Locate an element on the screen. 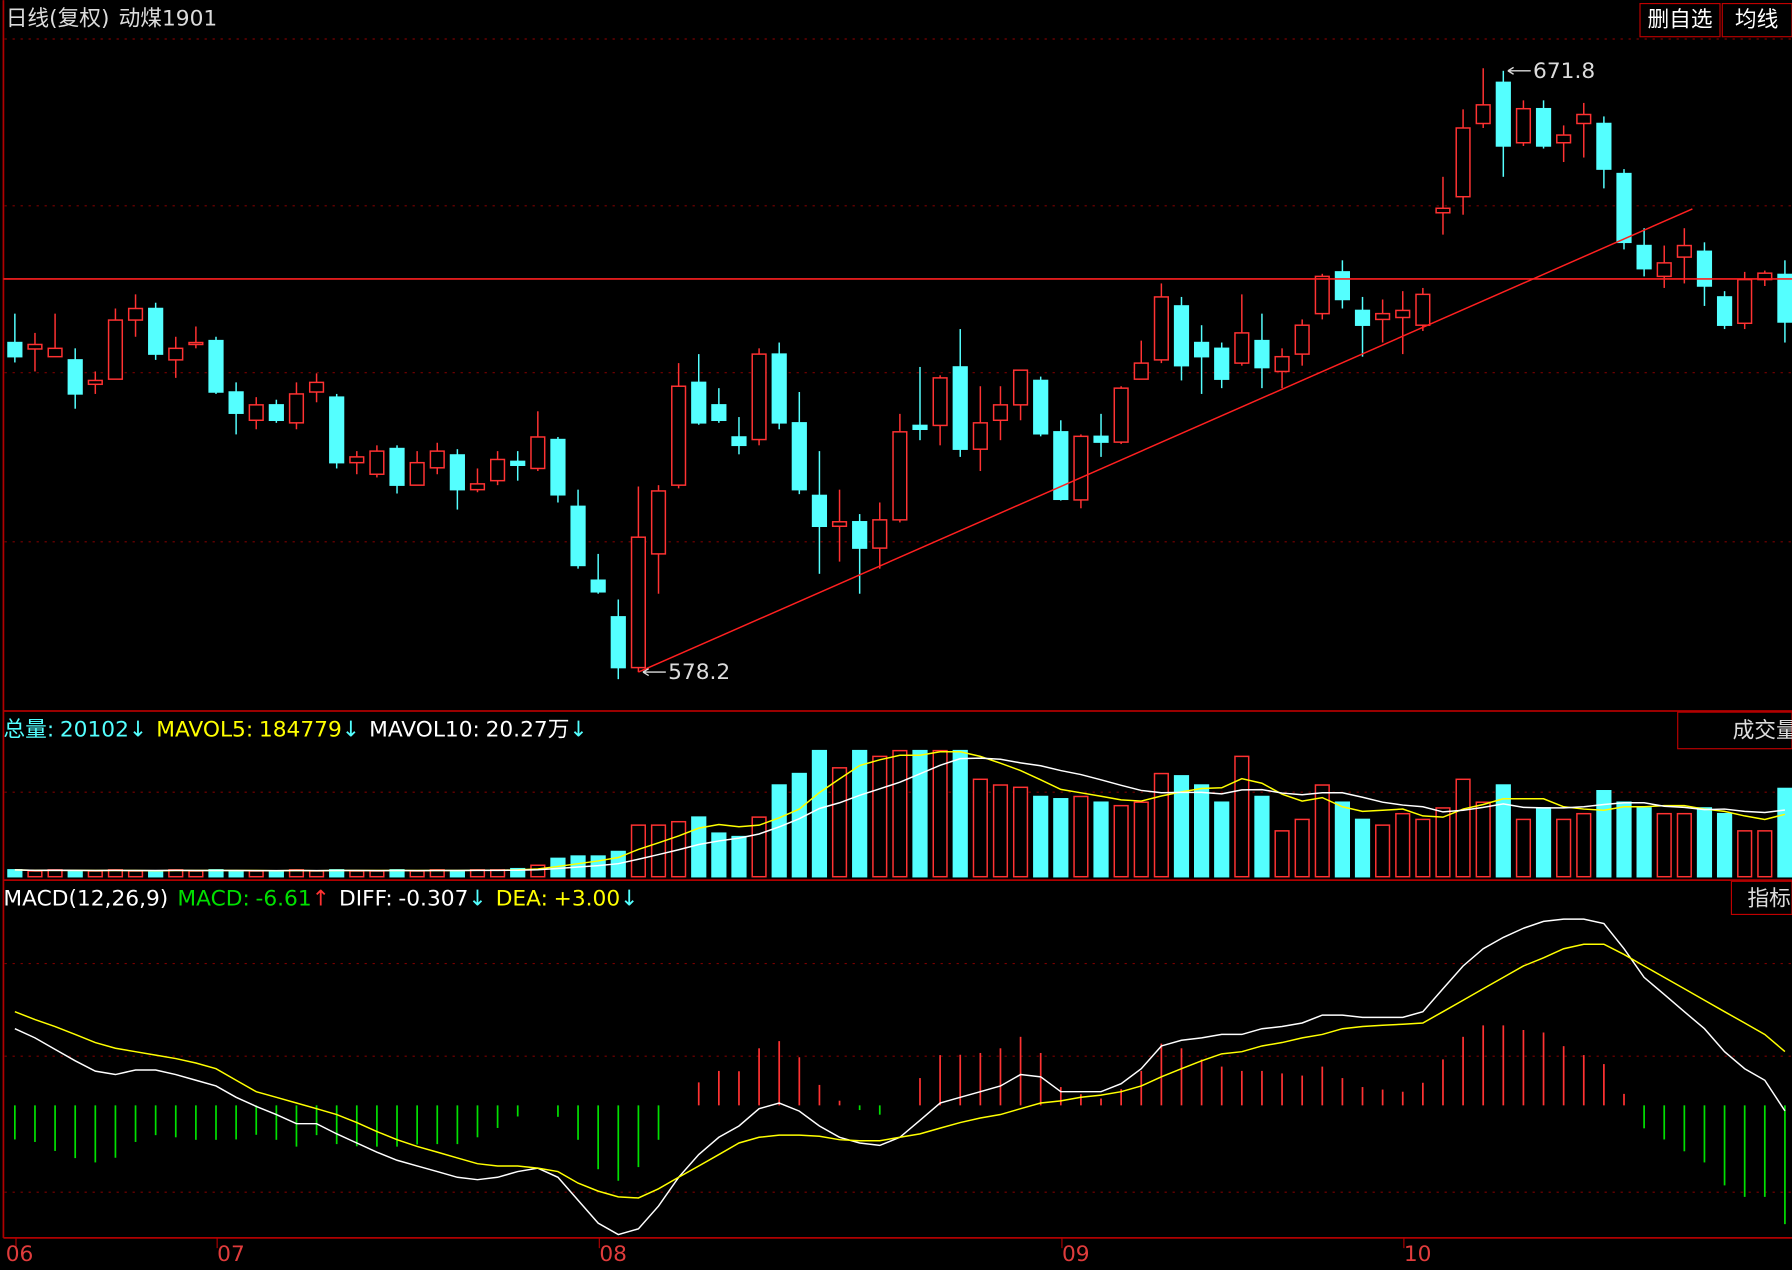 The width and height of the screenshot is (1792, 1270). header-value: 20102 is located at coordinates (94, 729).